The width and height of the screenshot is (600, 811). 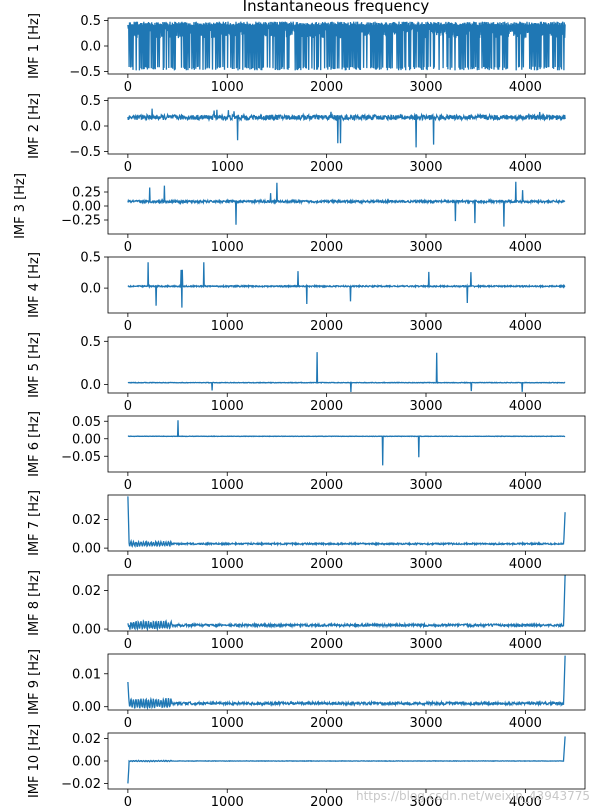 What do you see at coordinates (34, 523) in the screenshot?
I see `y-axis-label-imf7: IMF 7 [Hz]` at bounding box center [34, 523].